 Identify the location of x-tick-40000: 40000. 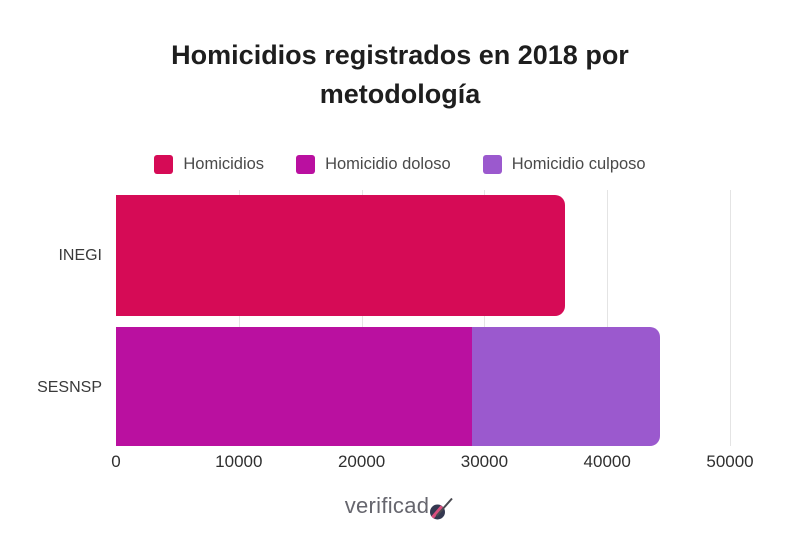
(607, 461).